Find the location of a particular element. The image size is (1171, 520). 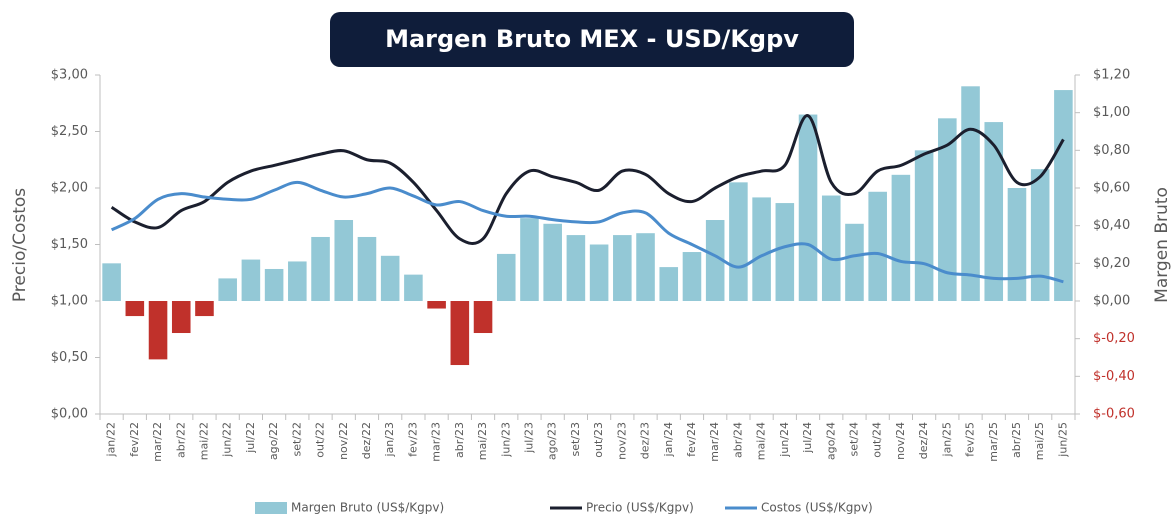

x-tick-label: jul/23 is located at coordinates (528, 438).